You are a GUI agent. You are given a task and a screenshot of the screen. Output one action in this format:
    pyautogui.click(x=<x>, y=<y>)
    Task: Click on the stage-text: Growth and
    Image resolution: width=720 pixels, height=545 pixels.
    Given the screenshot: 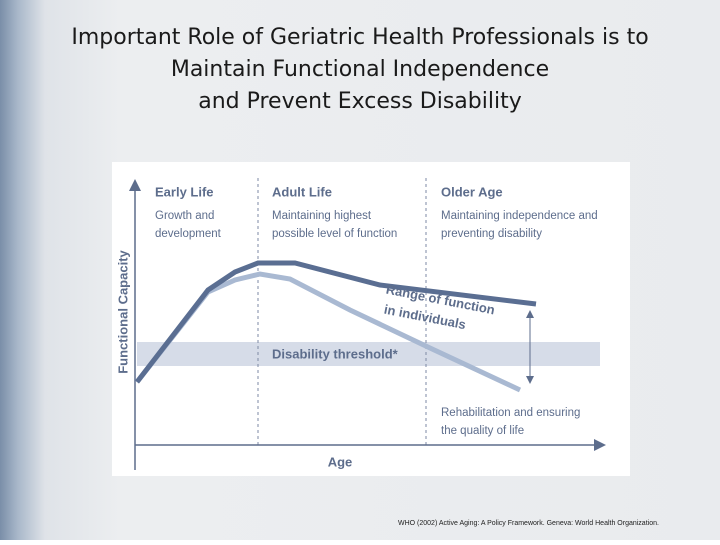 What is the action you would take?
    pyautogui.click(x=184, y=216)
    